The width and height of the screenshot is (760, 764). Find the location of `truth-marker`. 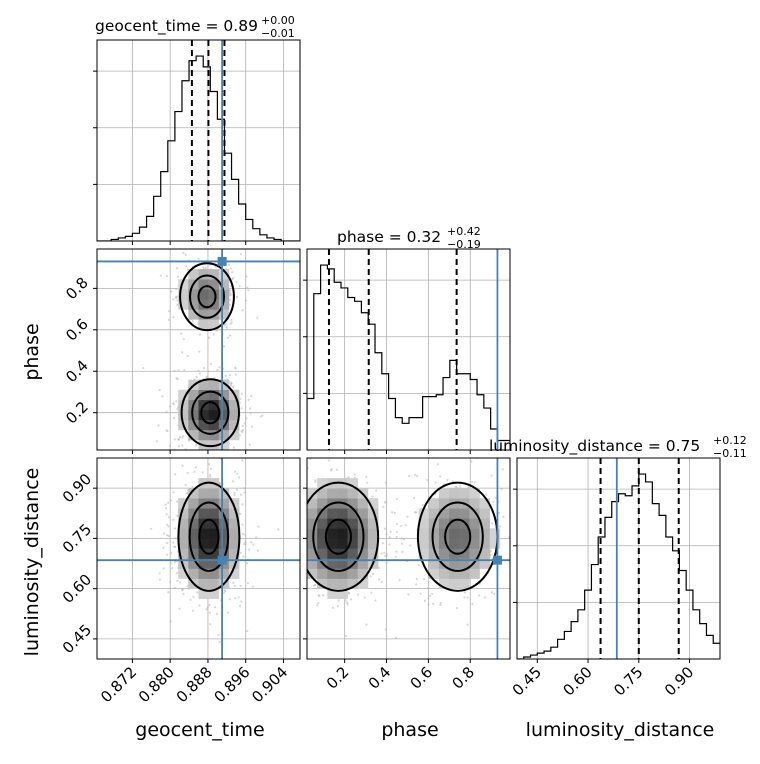

truth-marker is located at coordinates (222, 261).